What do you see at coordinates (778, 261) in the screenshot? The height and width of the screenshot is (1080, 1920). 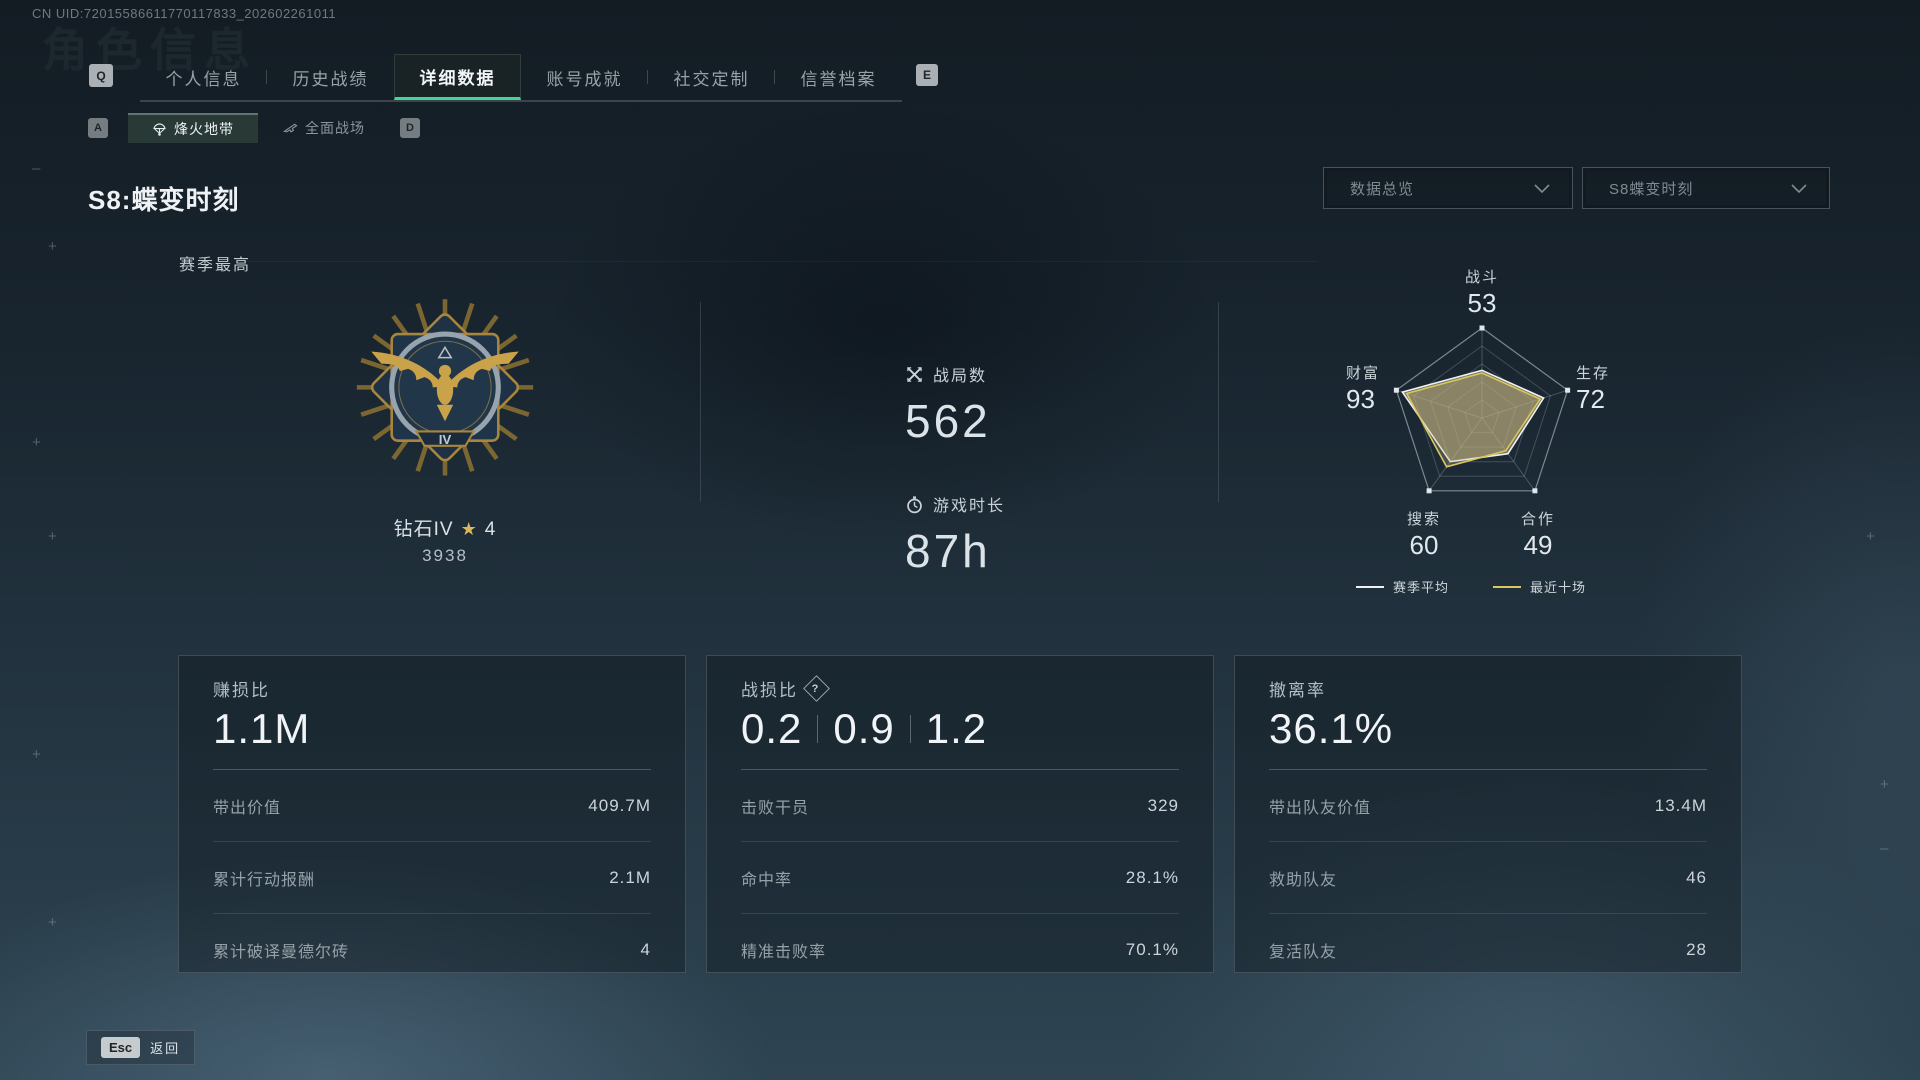 I see `decor-hairline` at bounding box center [778, 261].